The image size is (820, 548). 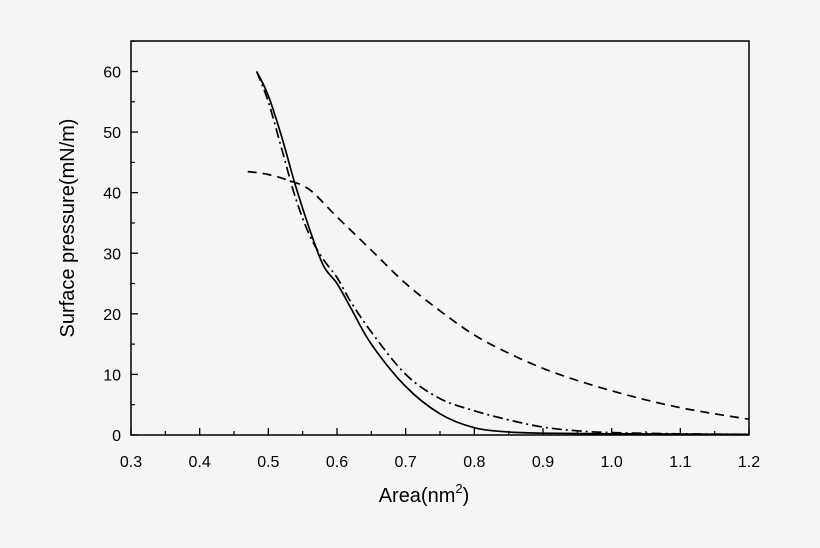 I want to click on y-tick-label: 20, so click(x=112, y=315).